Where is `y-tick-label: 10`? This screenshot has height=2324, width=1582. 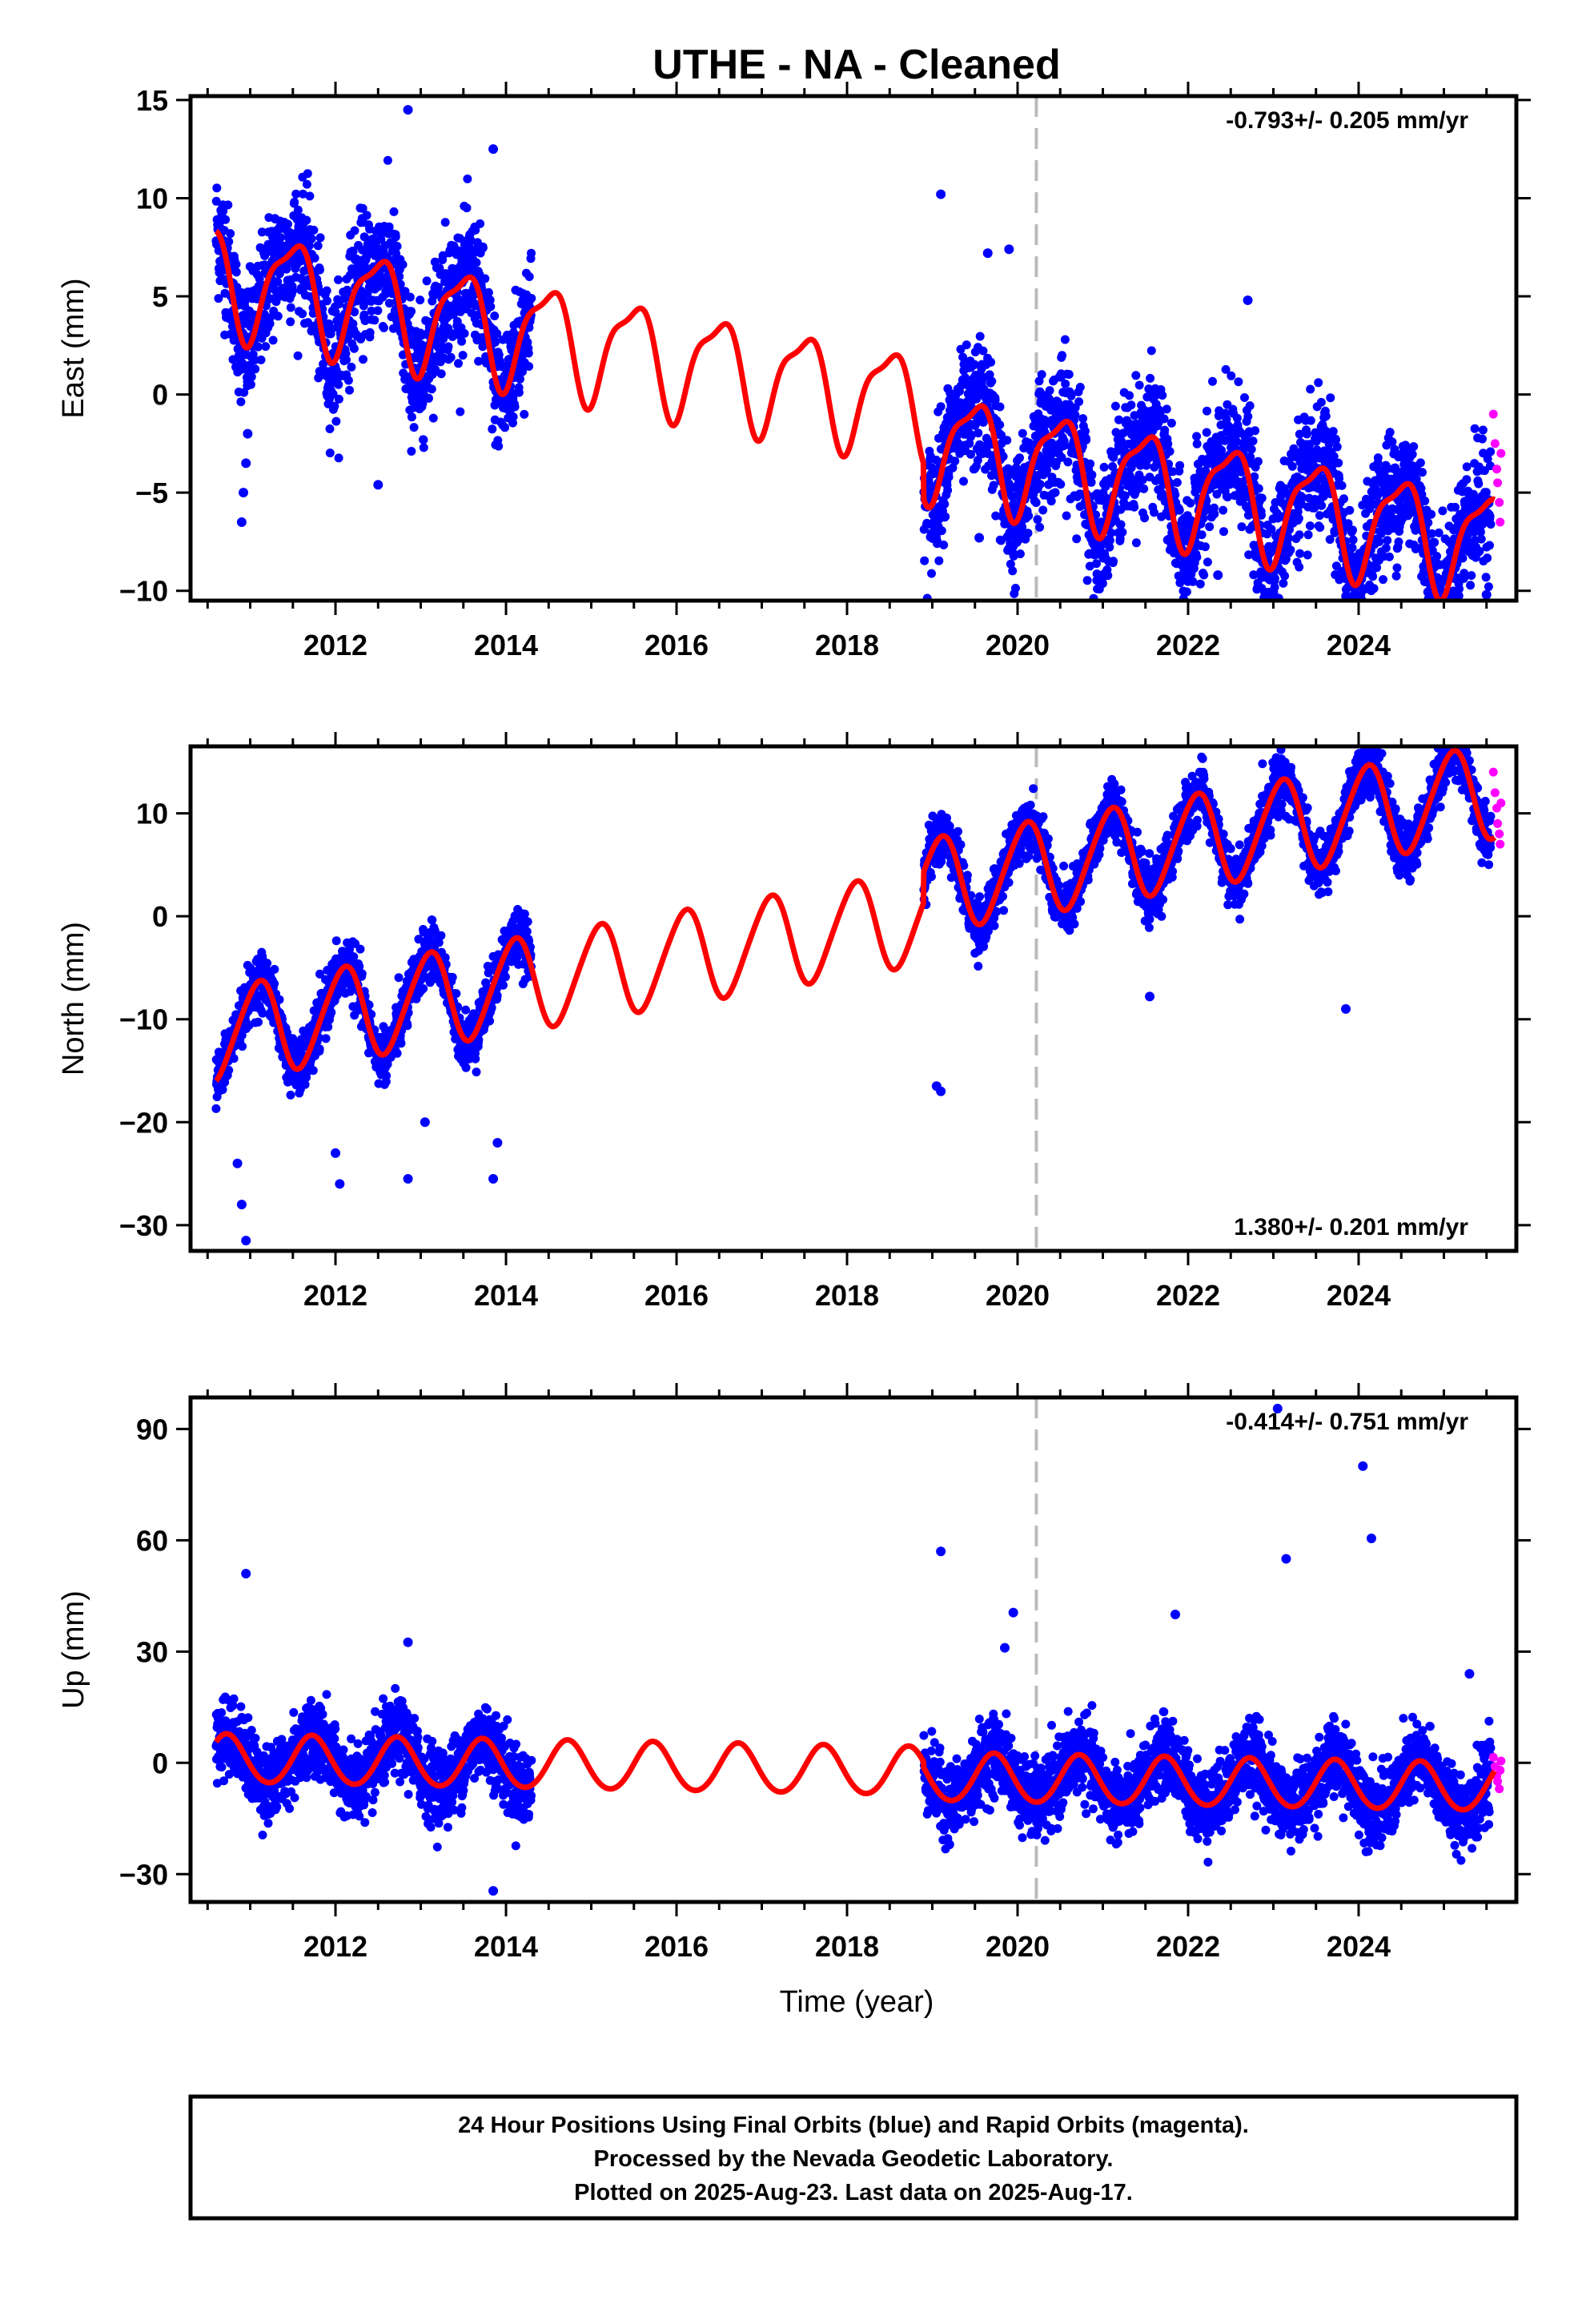 y-tick-label: 10 is located at coordinates (152, 198).